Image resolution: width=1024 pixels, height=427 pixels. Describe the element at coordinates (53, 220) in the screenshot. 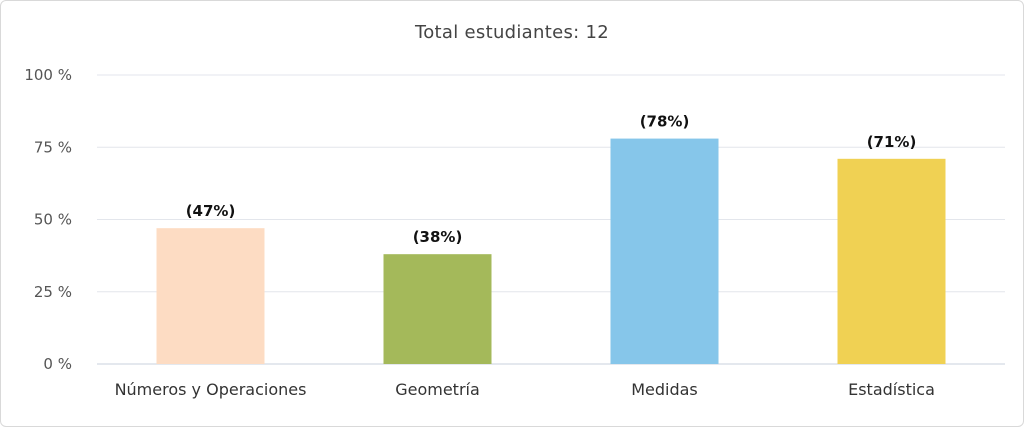

I see `y-tick-label-50: 50 %` at that location.